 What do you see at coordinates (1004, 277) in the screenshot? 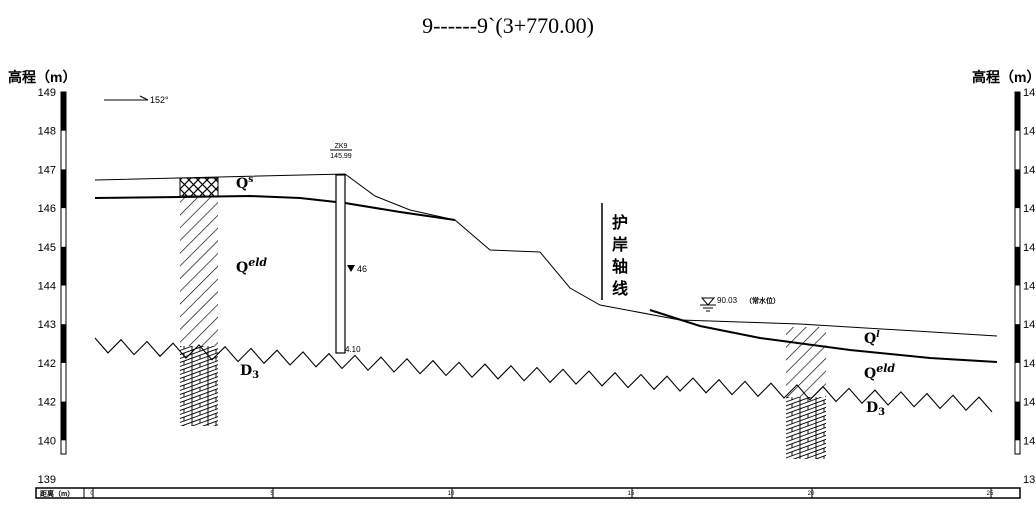
I see `right-elevation-axis: 高程（m） 14 14 14 14 14 14 14 14 14 14 13` at bounding box center [1004, 277].